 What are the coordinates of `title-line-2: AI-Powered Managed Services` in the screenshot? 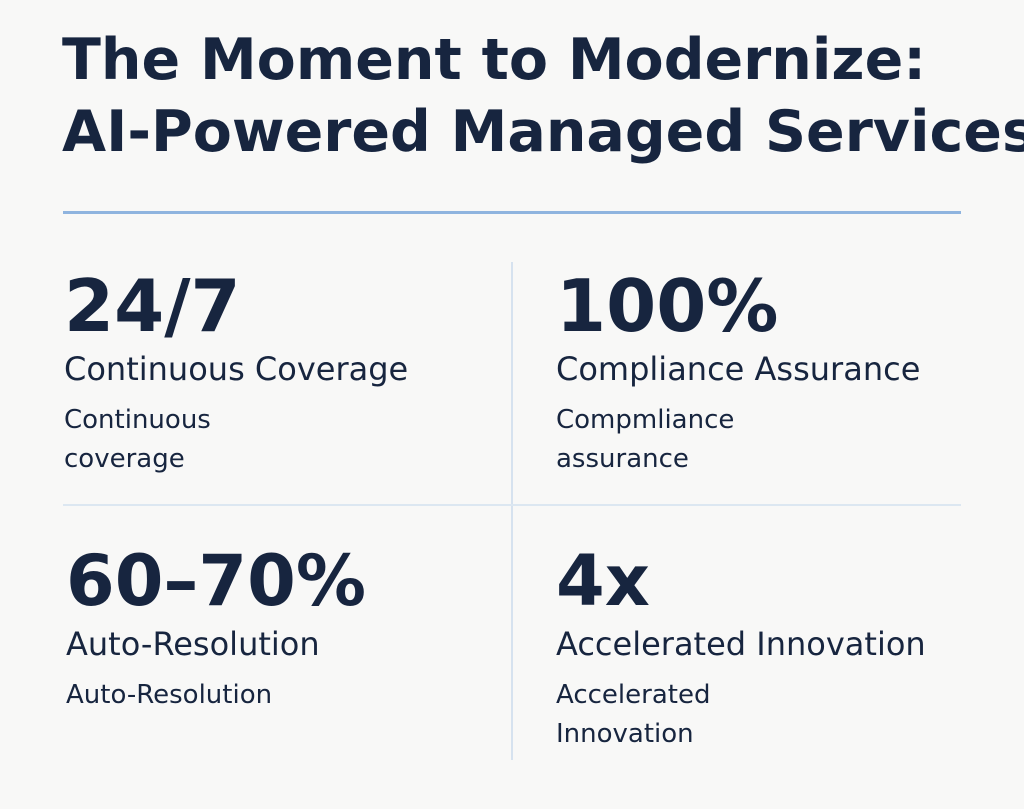 It's located at (543, 132).